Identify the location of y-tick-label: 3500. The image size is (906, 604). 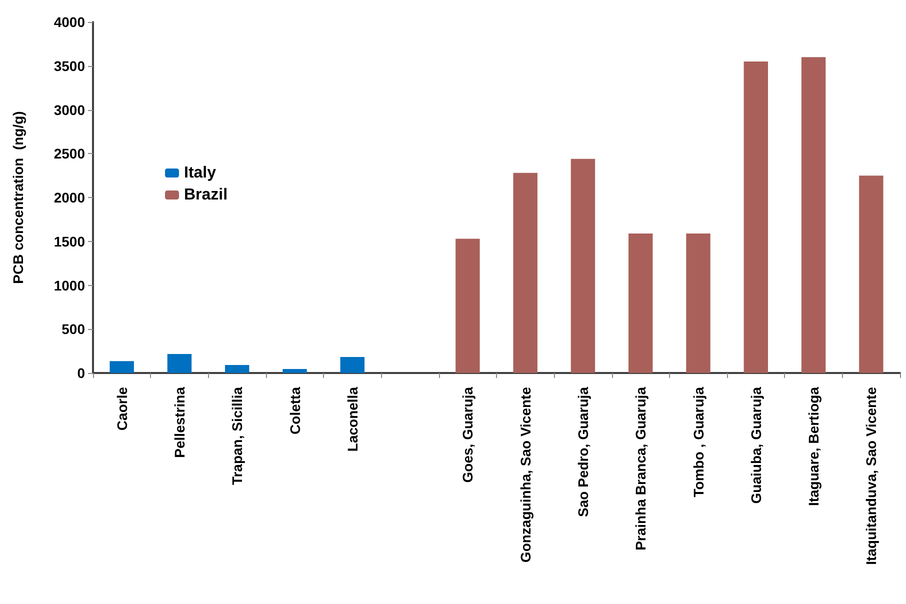
(70, 66).